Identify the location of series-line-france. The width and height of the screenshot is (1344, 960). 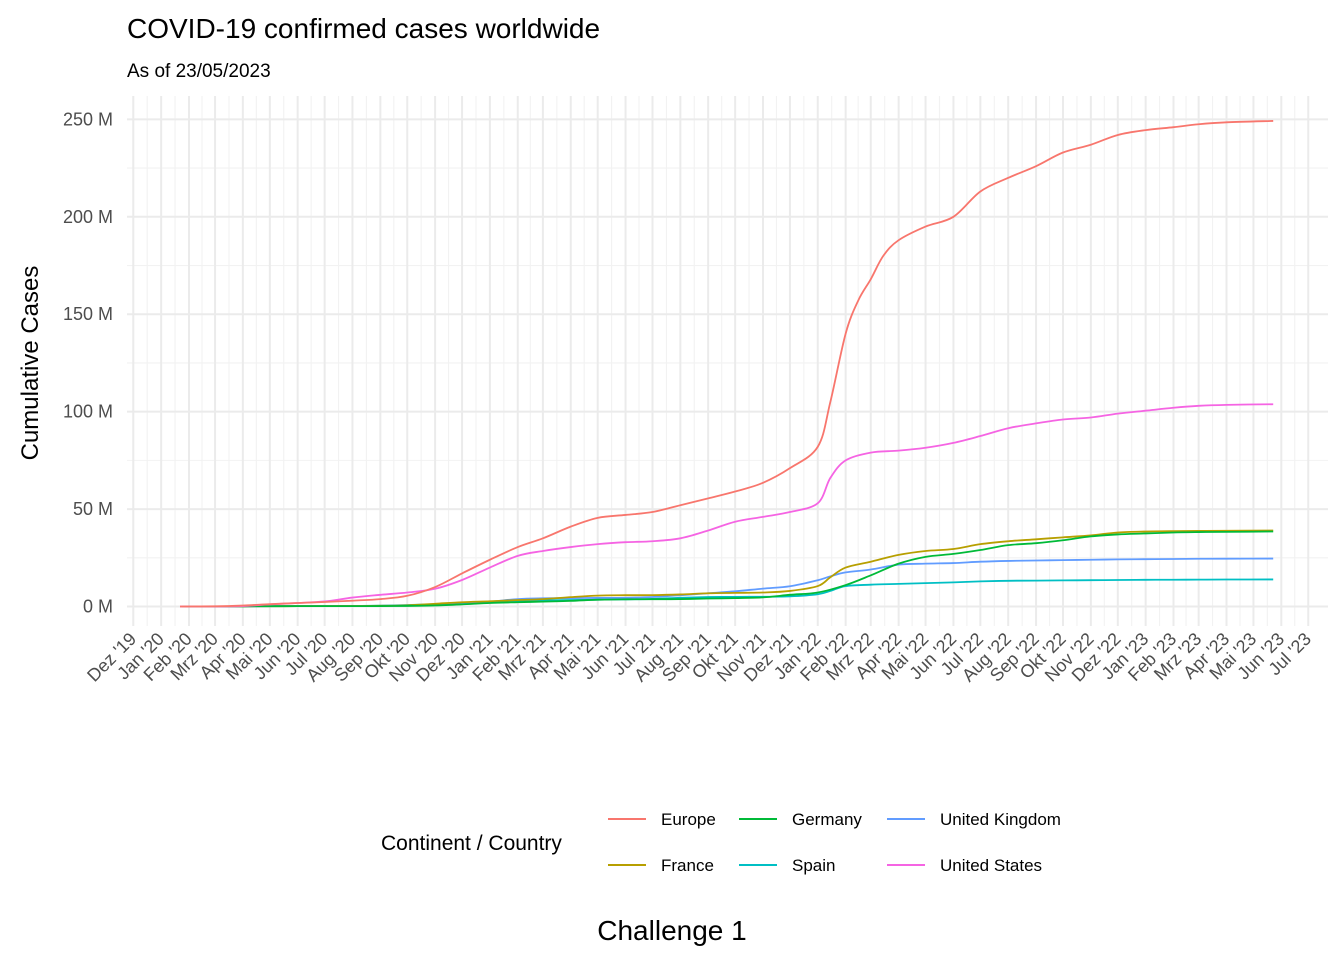
(727, 568).